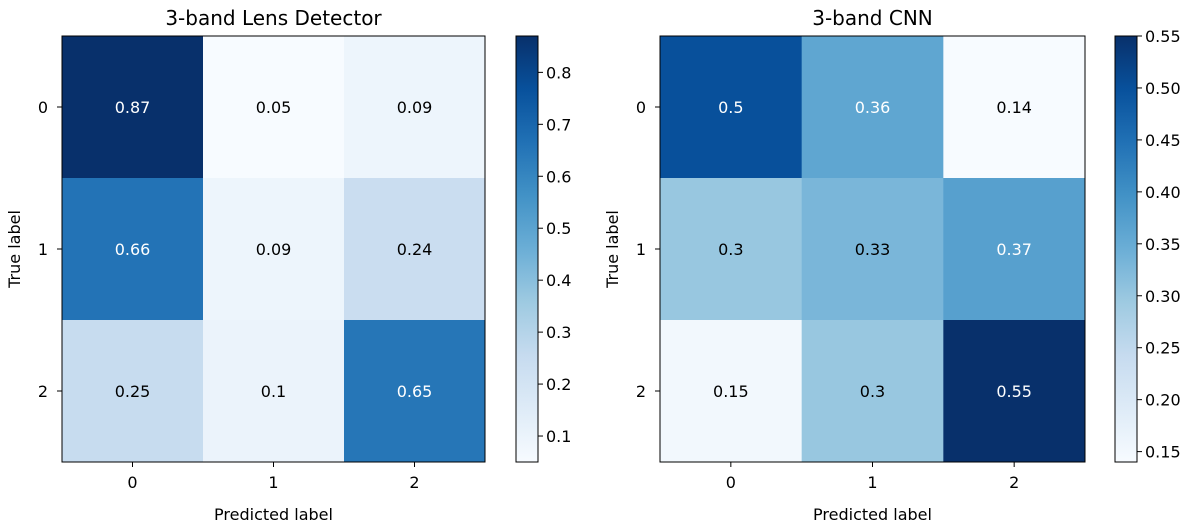 The width and height of the screenshot is (1200, 527). What do you see at coordinates (558, 280) in the screenshot?
I see `colorbar-tick-label: 0.4` at bounding box center [558, 280].